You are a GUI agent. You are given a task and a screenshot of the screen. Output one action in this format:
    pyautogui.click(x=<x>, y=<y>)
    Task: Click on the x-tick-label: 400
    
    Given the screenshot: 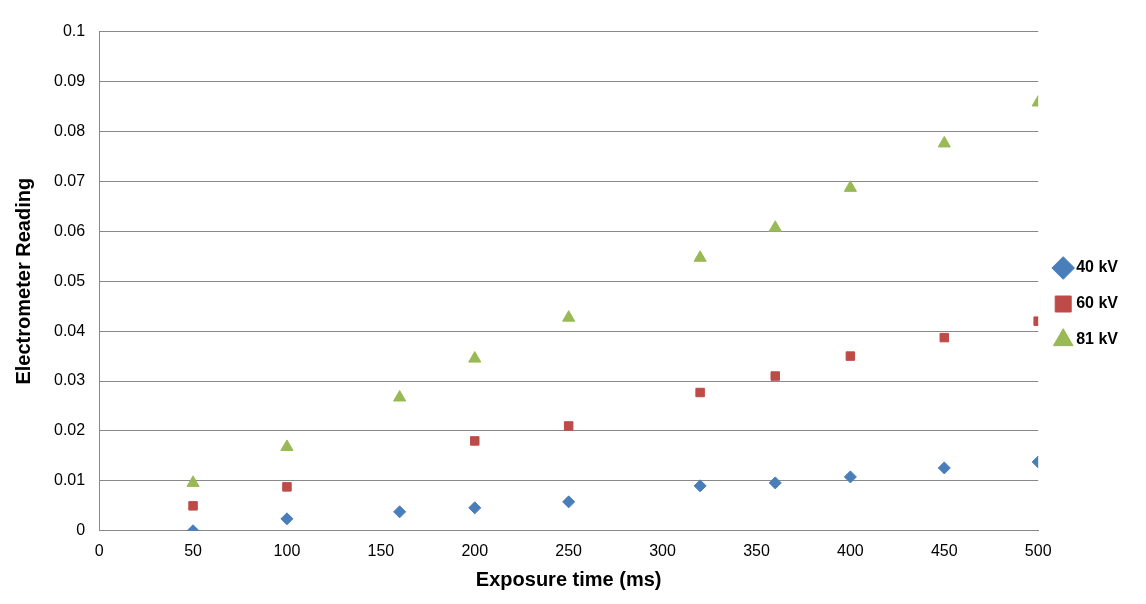 What is the action you would take?
    pyautogui.click(x=850, y=550)
    